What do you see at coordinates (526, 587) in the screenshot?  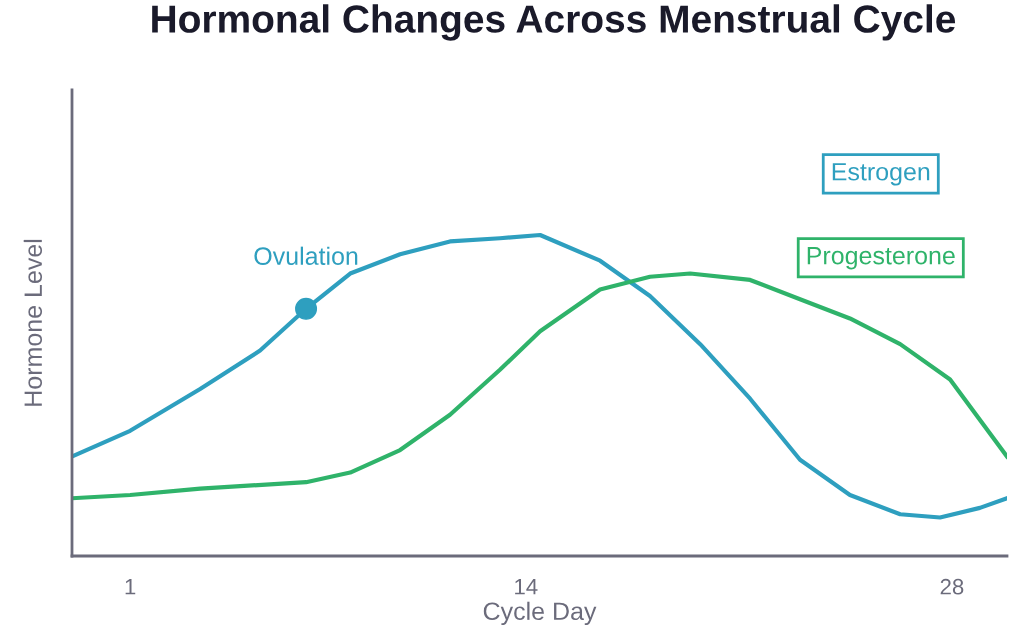 I see `x-tick-label: 14` at bounding box center [526, 587].